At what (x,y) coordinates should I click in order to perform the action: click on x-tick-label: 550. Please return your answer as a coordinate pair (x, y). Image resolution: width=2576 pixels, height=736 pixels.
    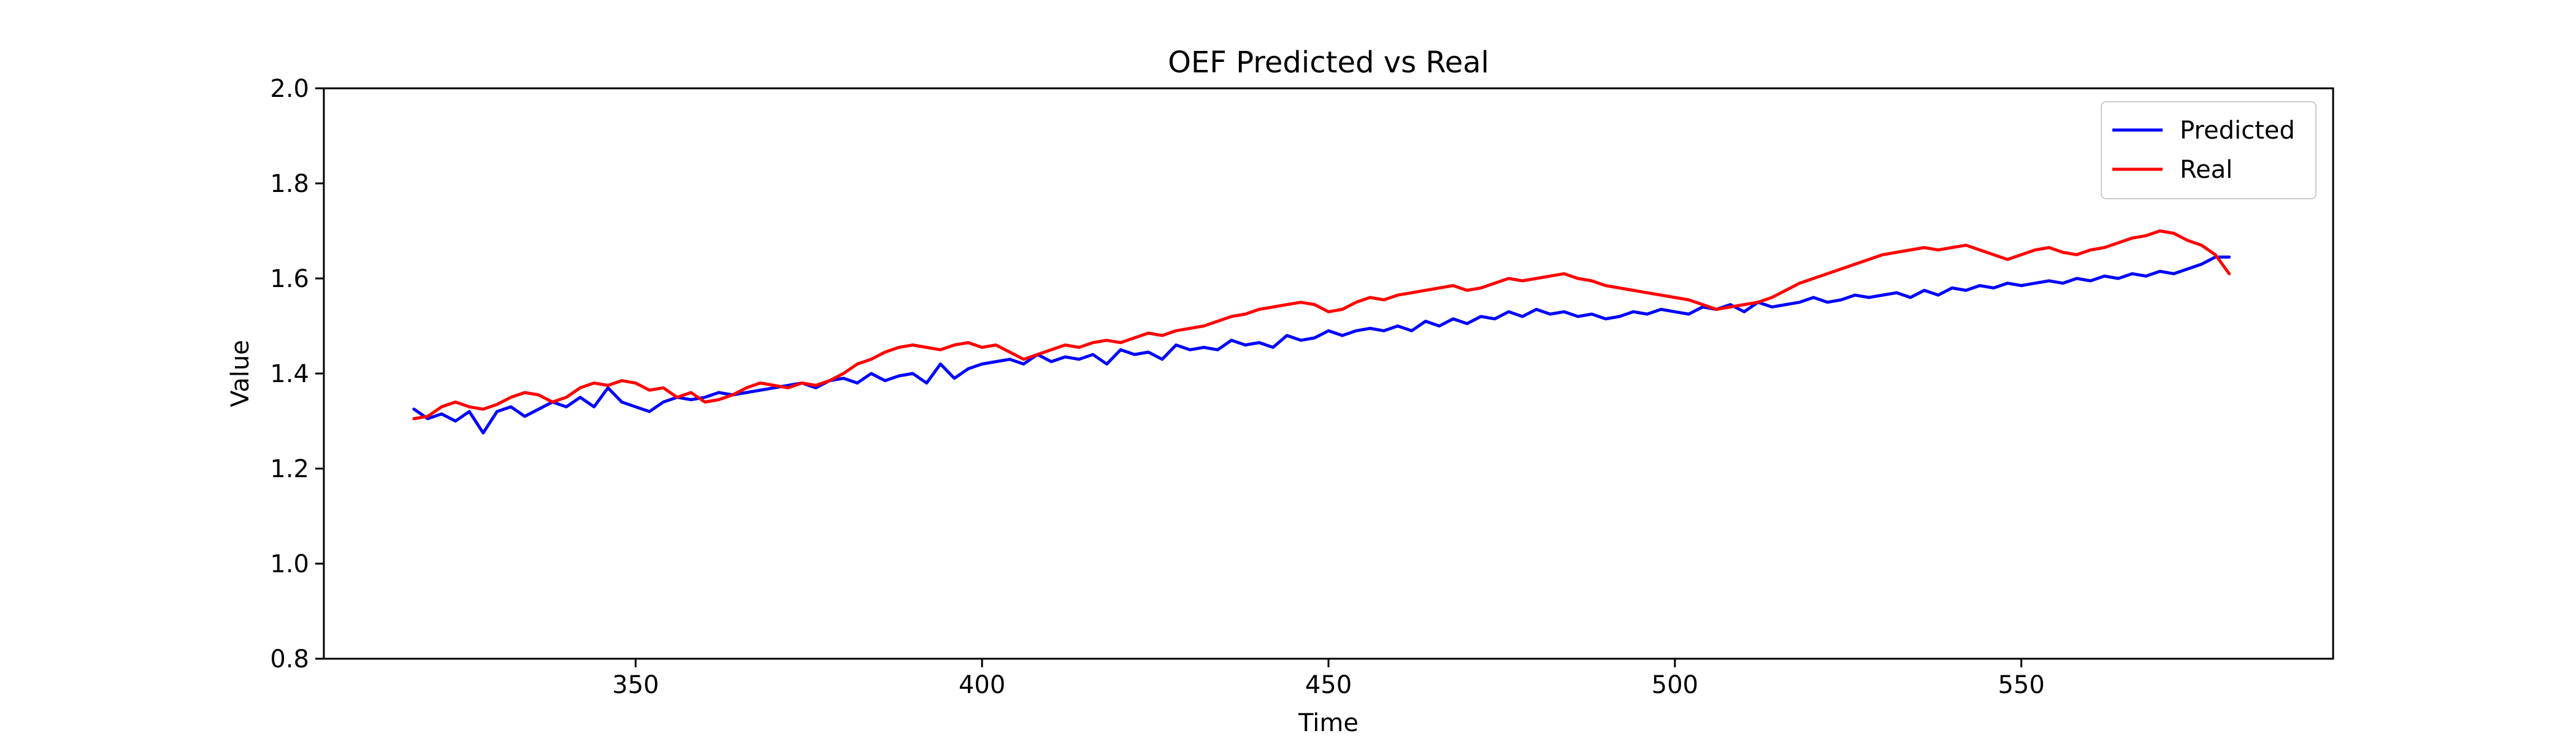
    Looking at the image, I should click on (2021, 685).